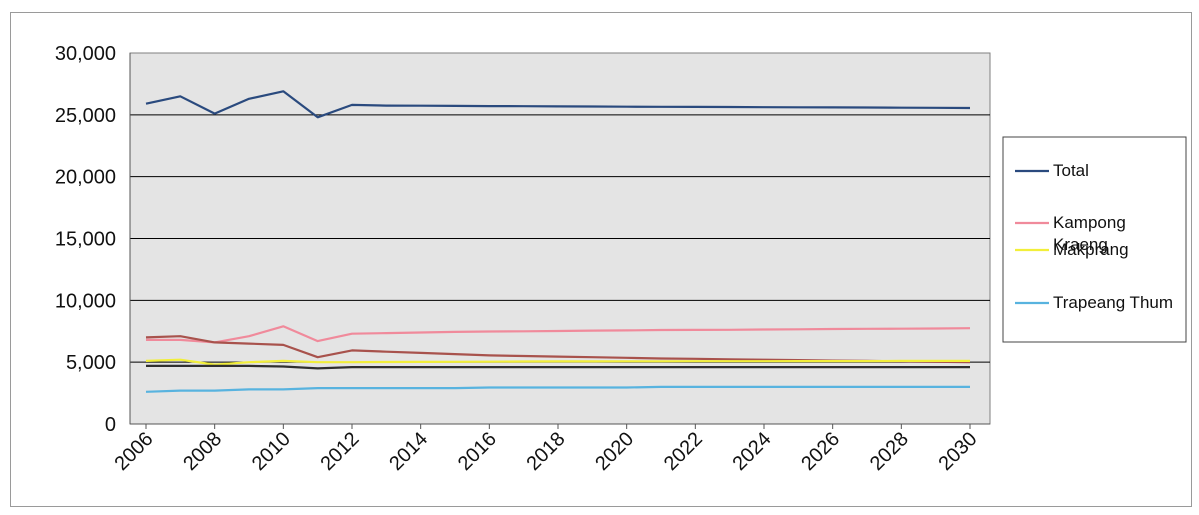 This screenshot has width=1199, height=515. Describe the element at coordinates (85, 240) in the screenshot. I see `y-tick-label: 15,000` at that location.